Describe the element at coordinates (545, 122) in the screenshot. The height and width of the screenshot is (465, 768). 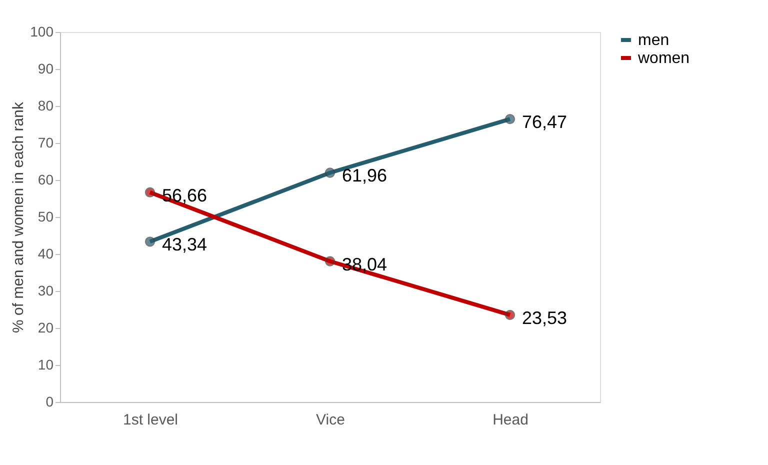
I see `data-label: 76,47` at that location.